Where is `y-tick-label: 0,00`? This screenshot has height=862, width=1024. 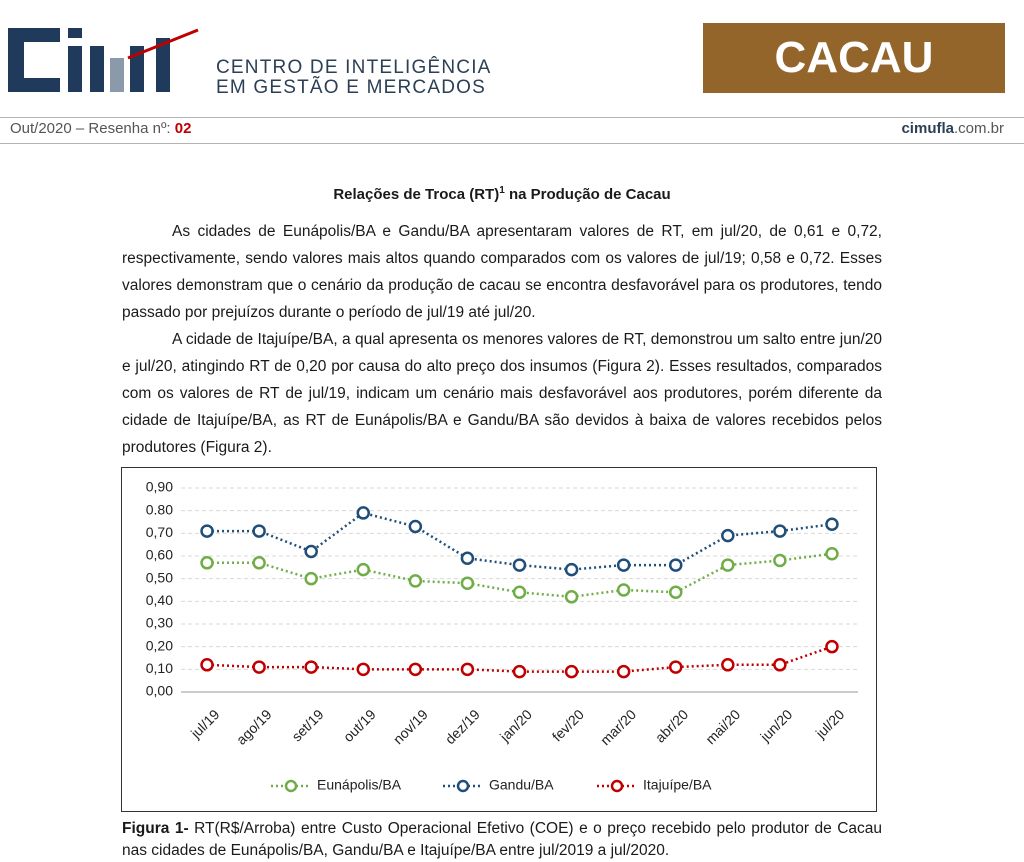 y-tick-label: 0,00 is located at coordinates (159, 691).